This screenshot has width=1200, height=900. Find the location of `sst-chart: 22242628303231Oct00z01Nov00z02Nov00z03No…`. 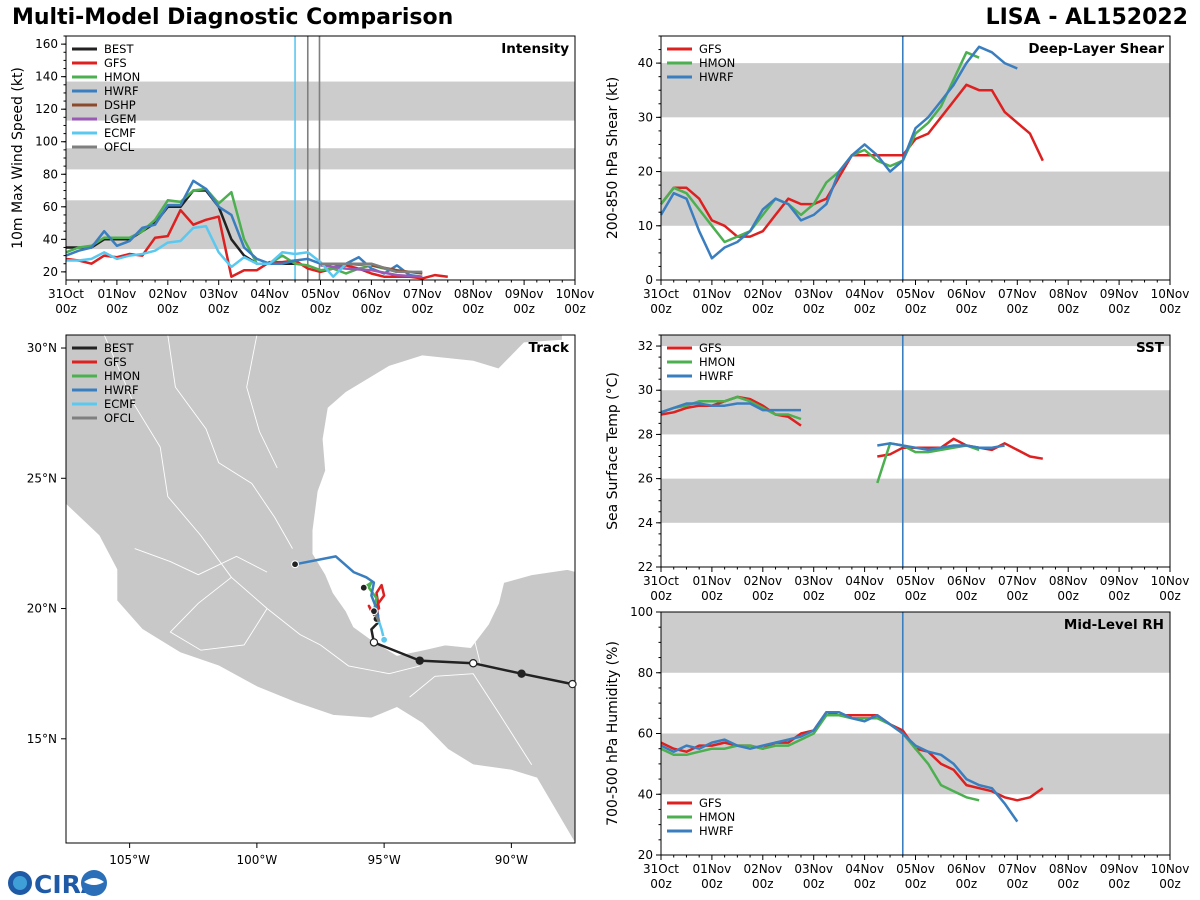

sst-chart: 22242628303231Oct00z01Nov00z02Nov00z03No… is located at coordinates (897, 468).